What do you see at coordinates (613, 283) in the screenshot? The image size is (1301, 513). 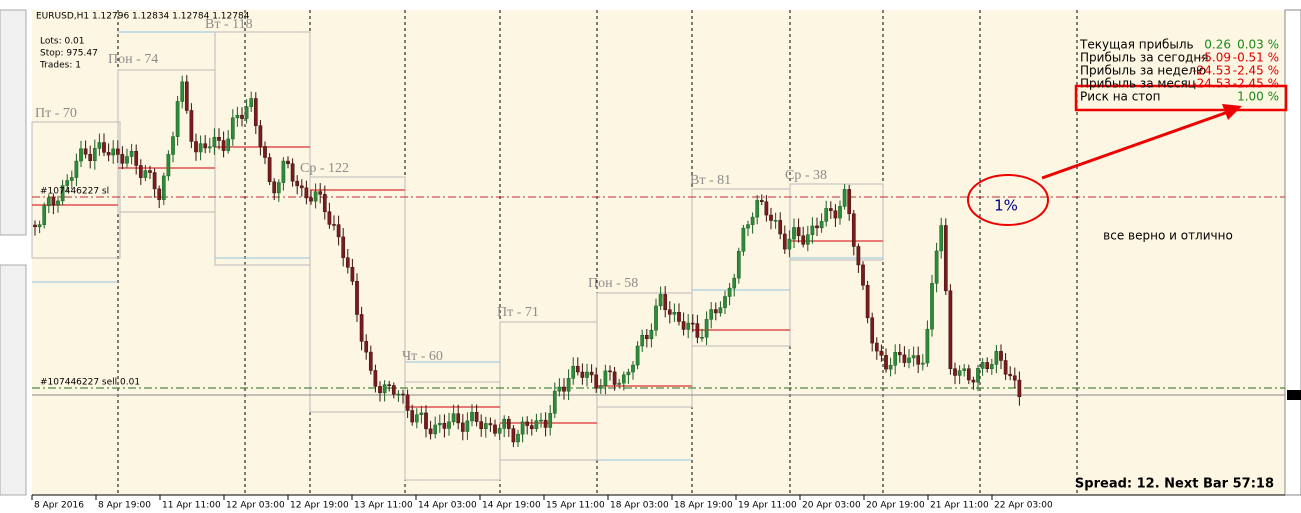 I see `day-label: Пон - 58` at bounding box center [613, 283].